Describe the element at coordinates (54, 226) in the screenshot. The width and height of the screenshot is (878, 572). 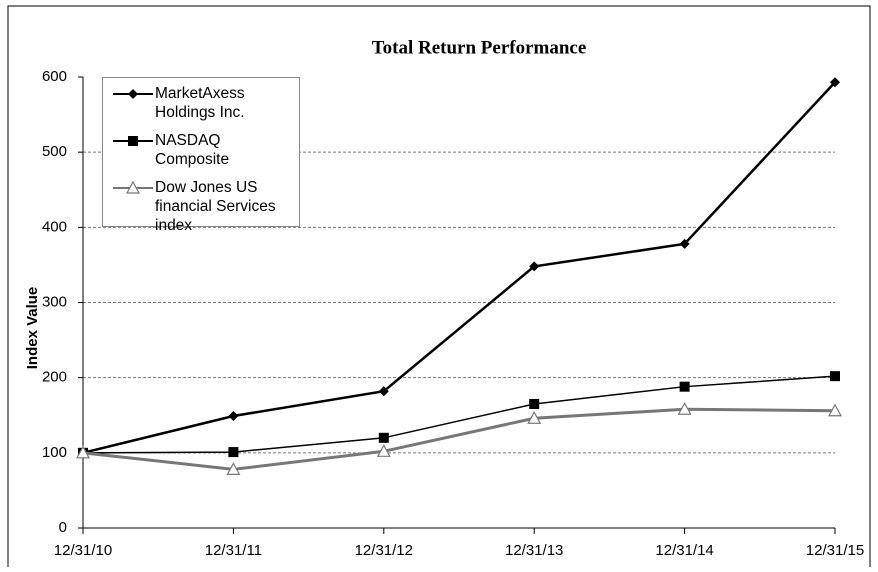
I see `y-tick-label: 400` at that location.